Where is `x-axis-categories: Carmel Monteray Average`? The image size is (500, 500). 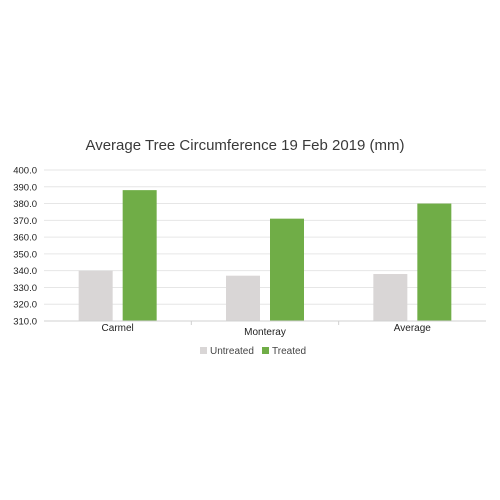
x-axis-categories: Carmel Monteray Average is located at coordinates (267, 329).